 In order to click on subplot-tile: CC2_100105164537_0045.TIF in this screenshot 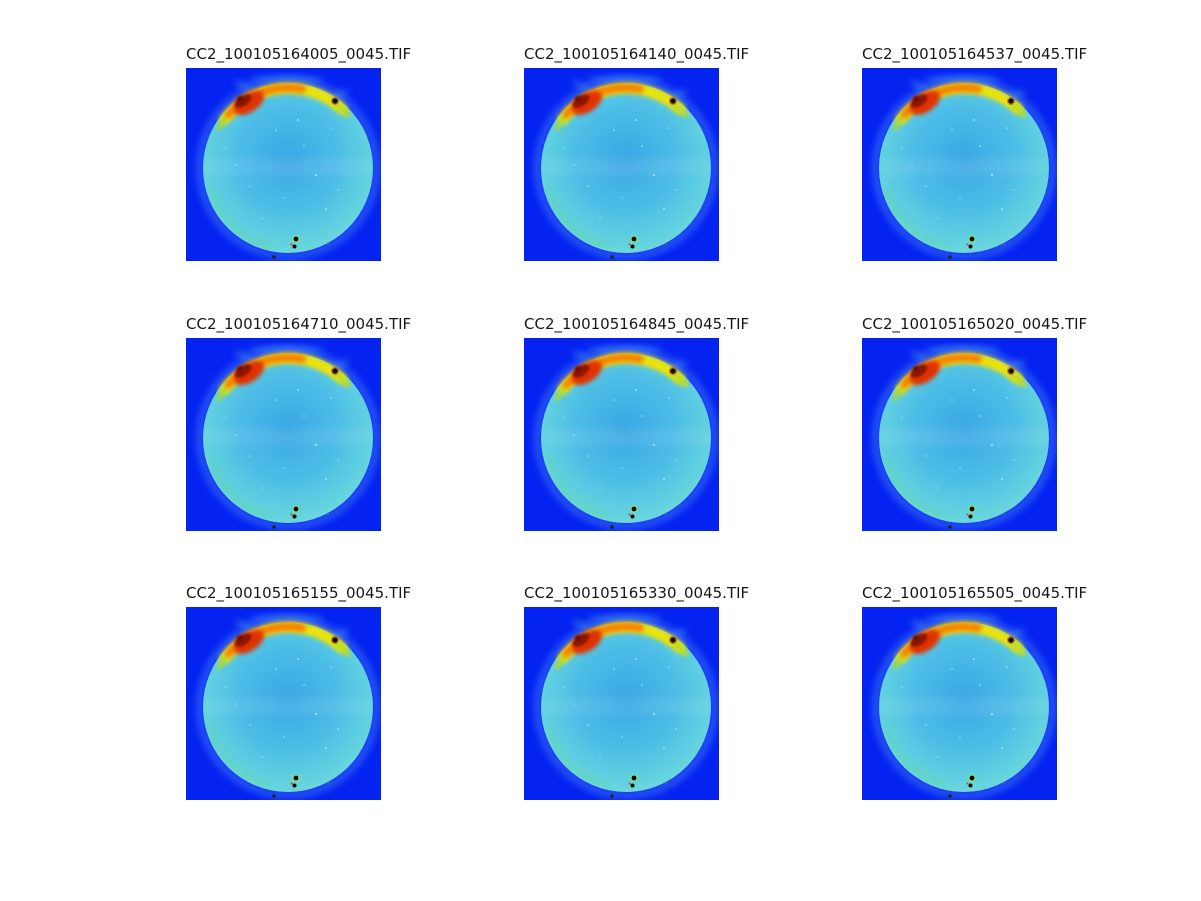, I will do `click(974, 153)`.